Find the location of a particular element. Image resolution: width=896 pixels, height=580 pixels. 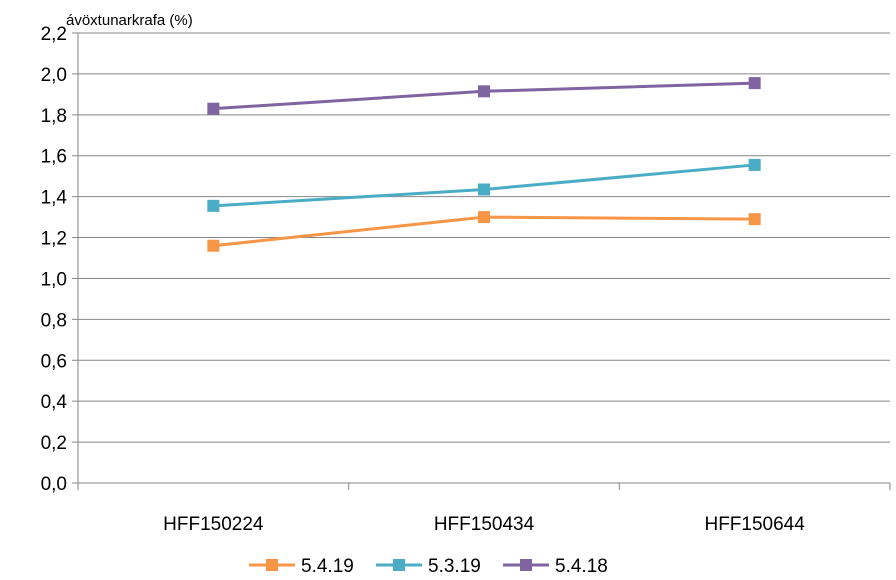

x-tick-label: HFF150434 is located at coordinates (484, 524).